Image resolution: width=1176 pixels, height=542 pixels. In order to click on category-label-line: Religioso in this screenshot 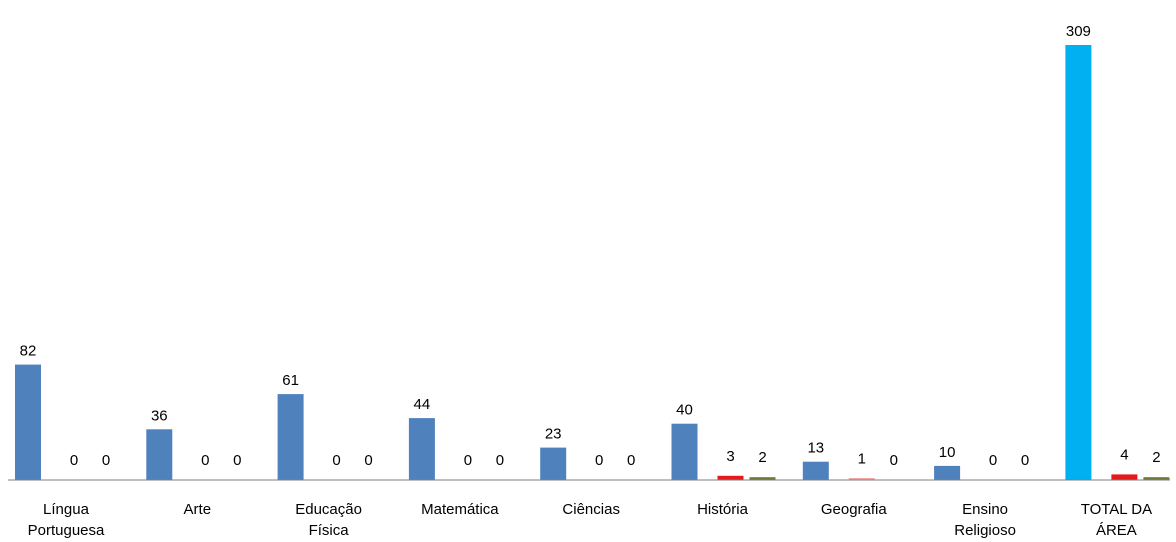, I will do `click(985, 530)`.